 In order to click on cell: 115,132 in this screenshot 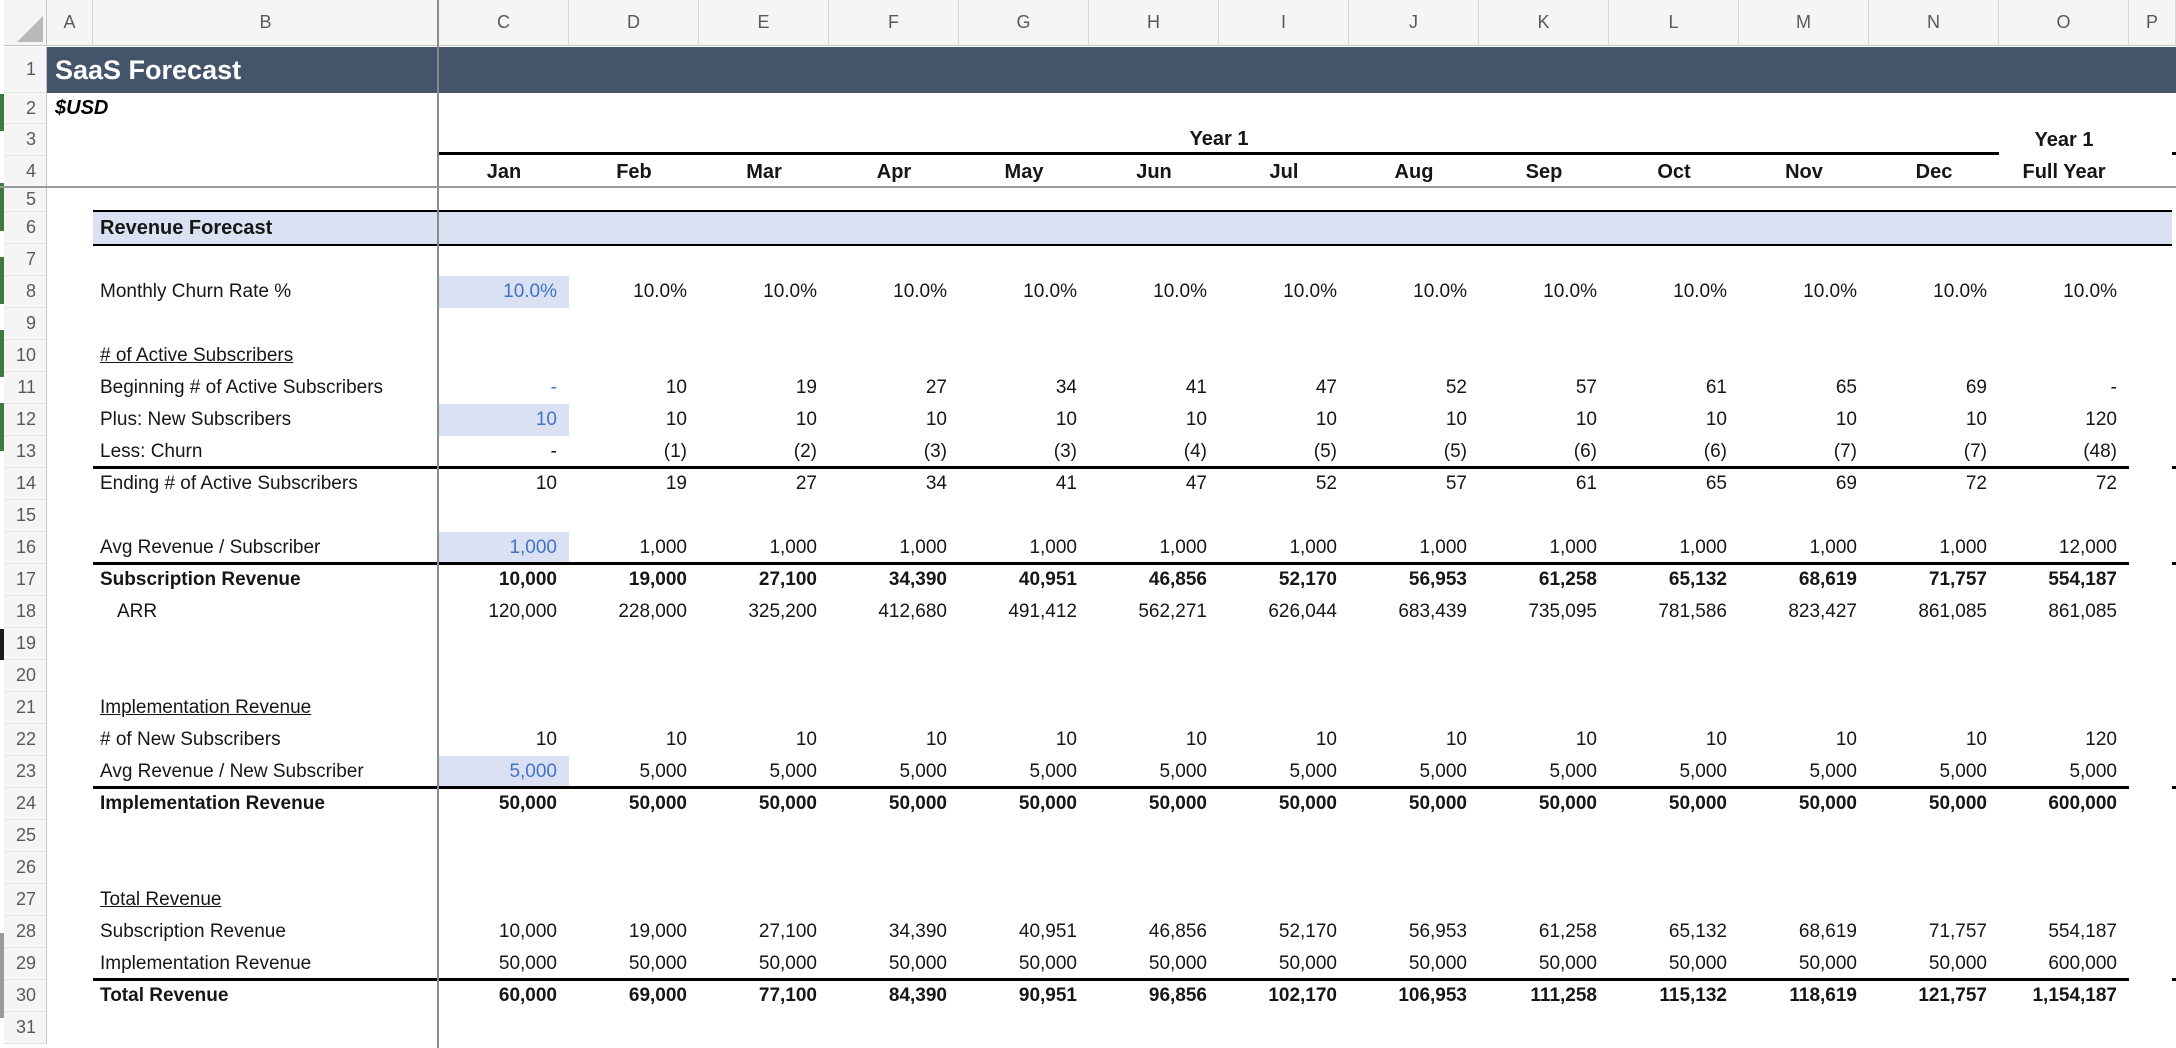, I will do `click(1693, 995)`.